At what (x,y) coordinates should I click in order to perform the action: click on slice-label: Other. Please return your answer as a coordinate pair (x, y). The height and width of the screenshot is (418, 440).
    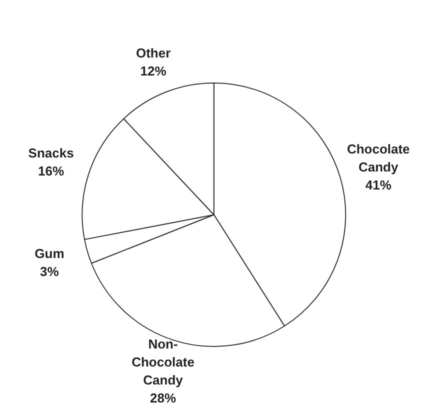
    Looking at the image, I should click on (153, 52).